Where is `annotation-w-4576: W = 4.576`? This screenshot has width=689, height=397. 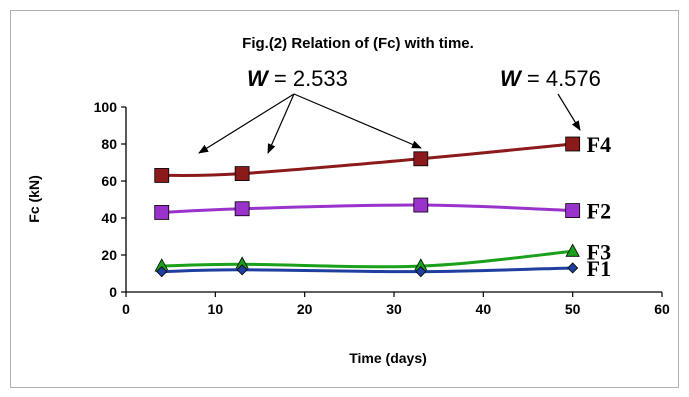 annotation-w-4576: W = 4.576 is located at coordinates (550, 98).